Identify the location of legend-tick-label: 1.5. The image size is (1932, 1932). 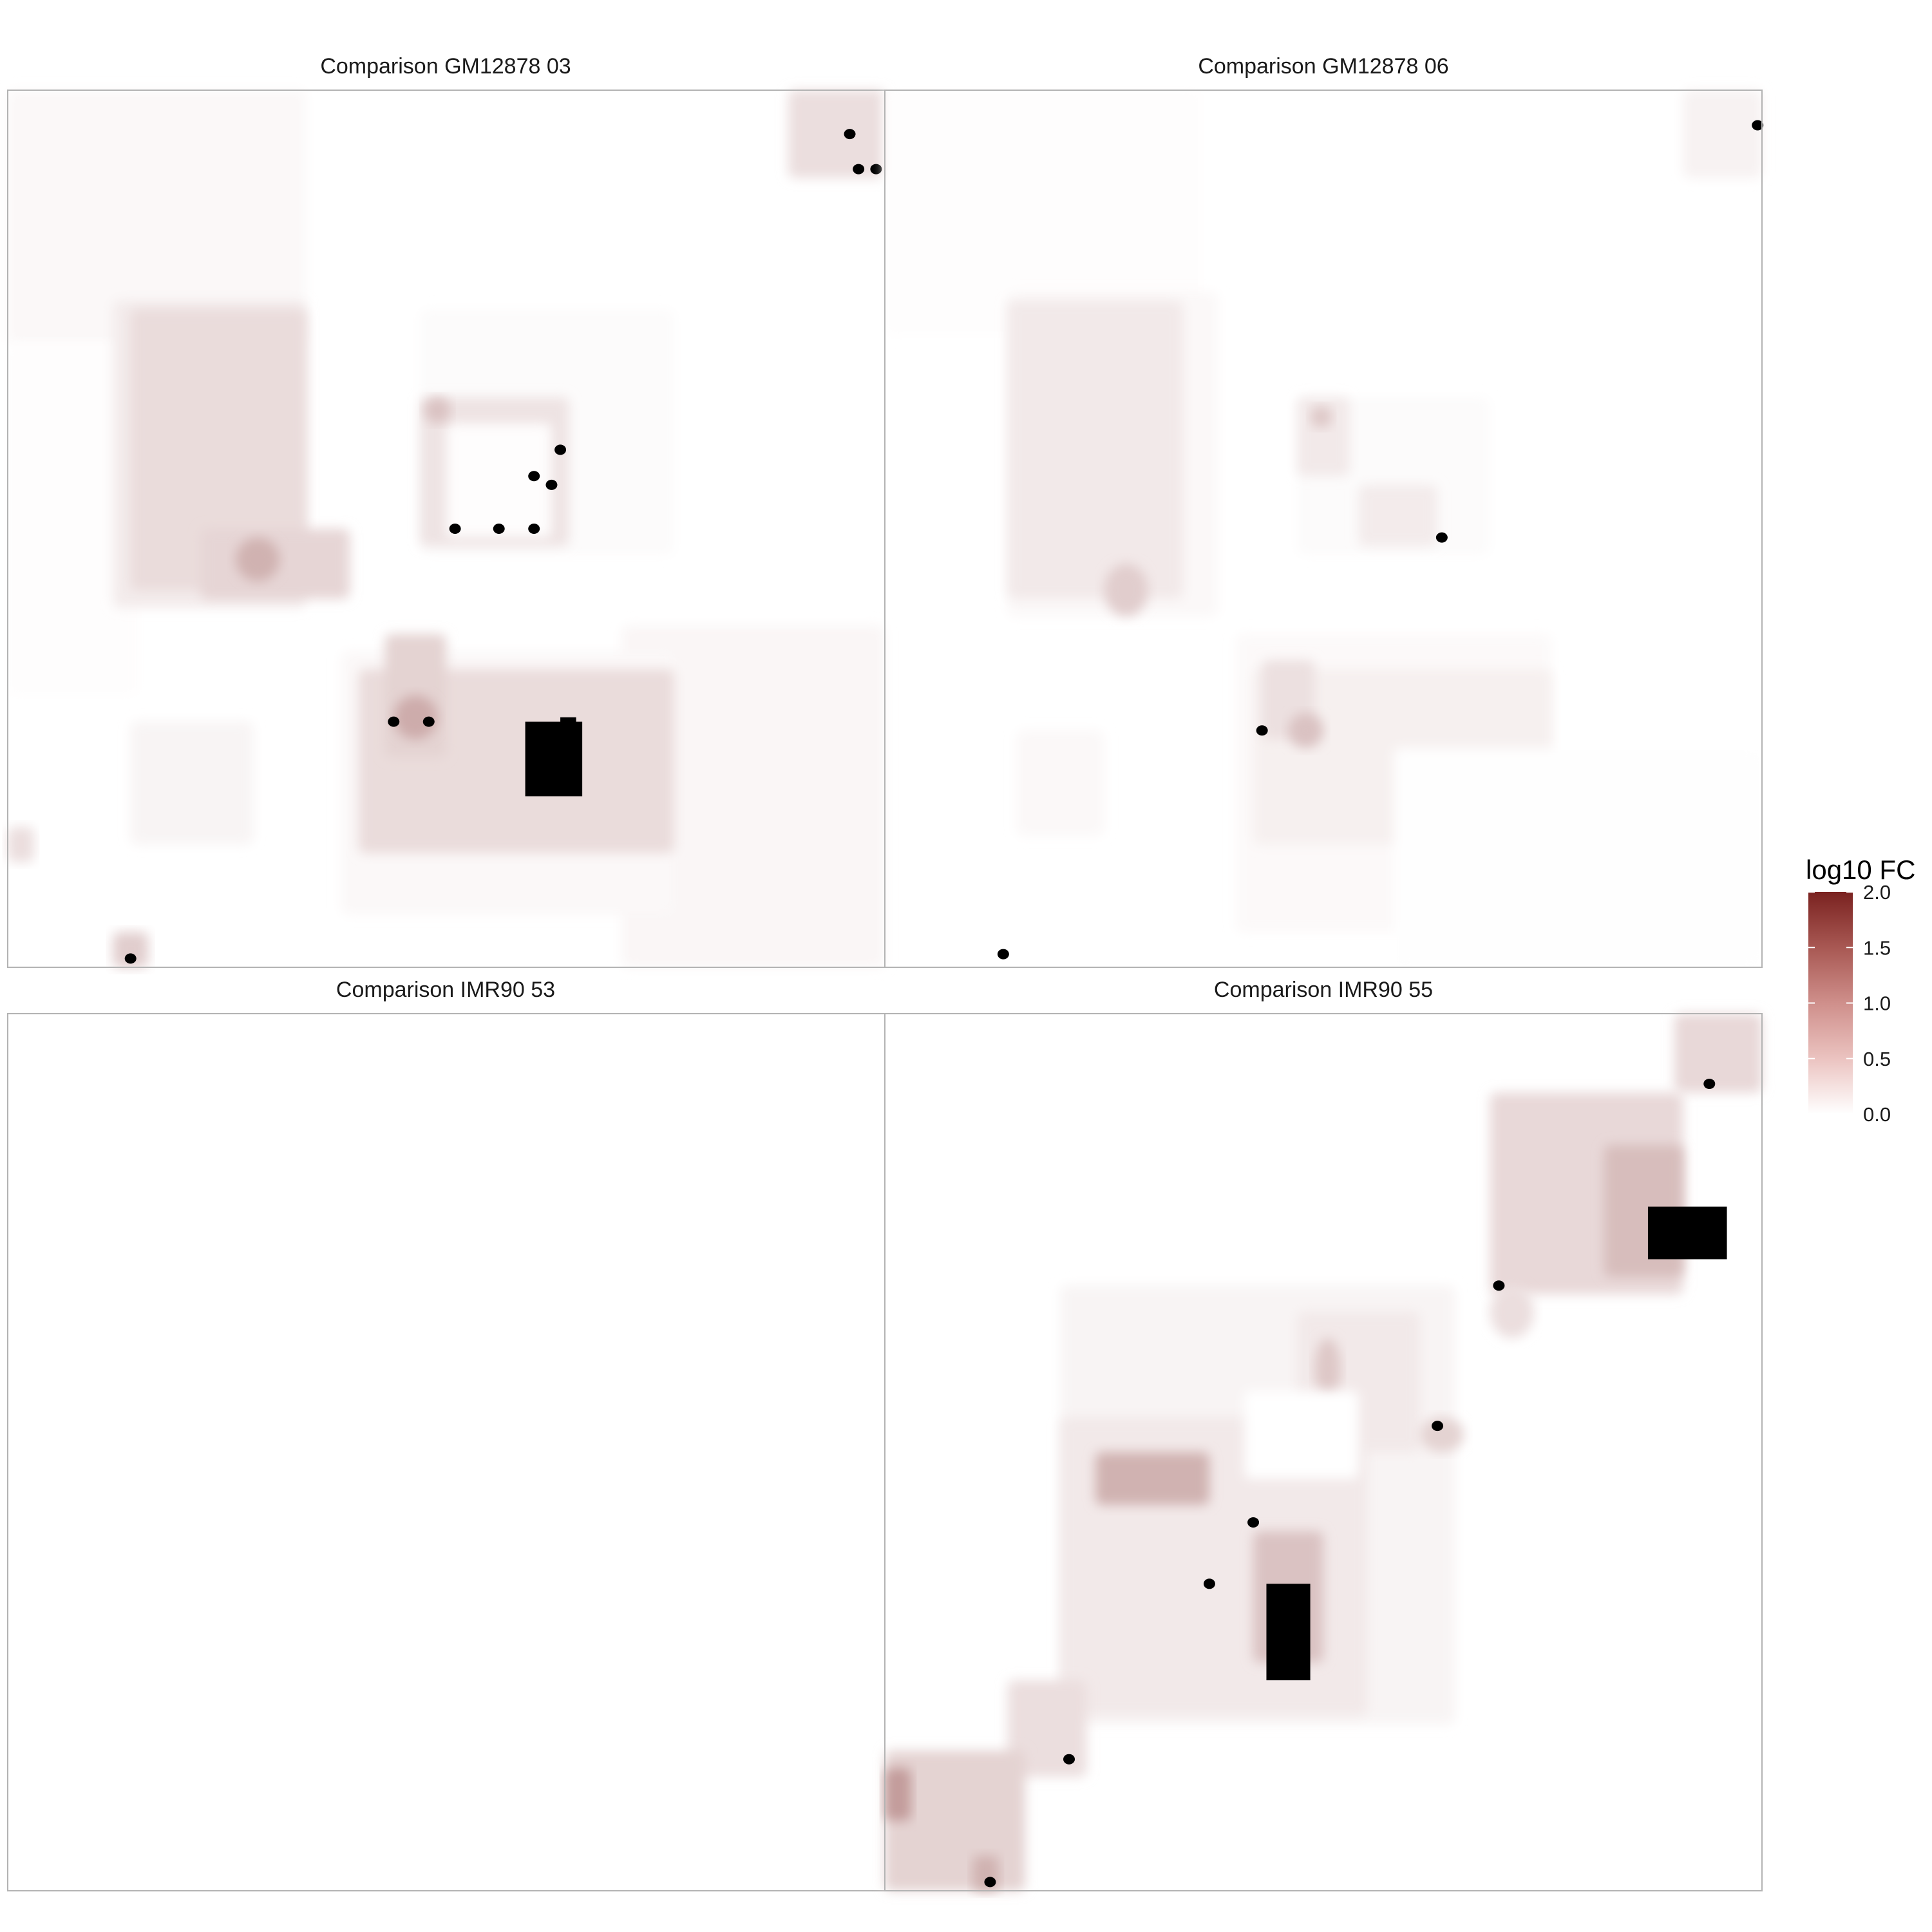
(1877, 947).